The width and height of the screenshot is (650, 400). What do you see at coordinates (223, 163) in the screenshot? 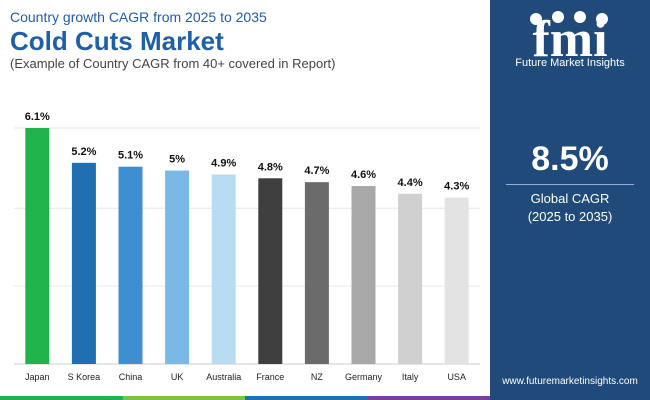
I see `data-label: 4.9%` at bounding box center [223, 163].